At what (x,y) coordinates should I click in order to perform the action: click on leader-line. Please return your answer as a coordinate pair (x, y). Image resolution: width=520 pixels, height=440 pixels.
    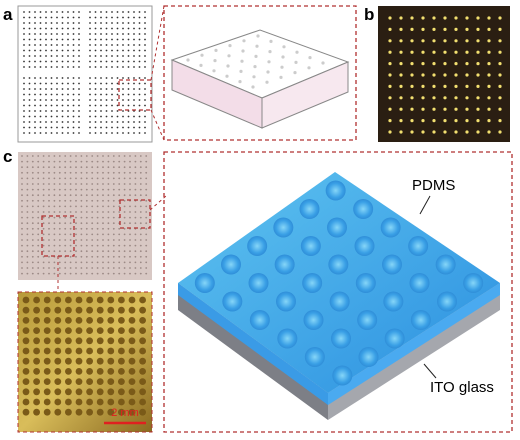
    Looking at the image, I should click on (430, 371).